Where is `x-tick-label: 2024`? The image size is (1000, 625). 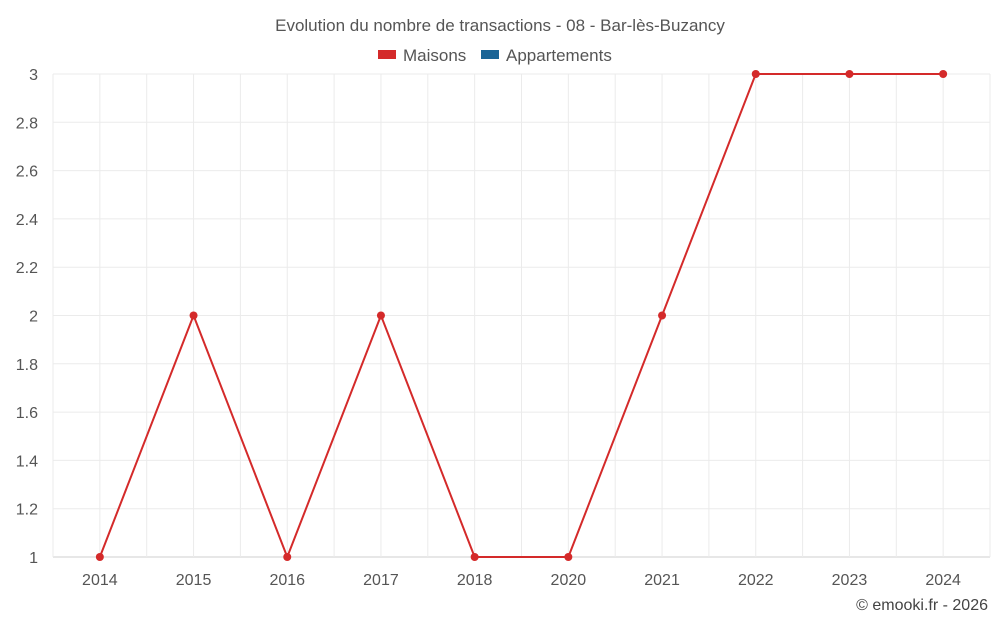
x-tick-label: 2024 is located at coordinates (943, 580).